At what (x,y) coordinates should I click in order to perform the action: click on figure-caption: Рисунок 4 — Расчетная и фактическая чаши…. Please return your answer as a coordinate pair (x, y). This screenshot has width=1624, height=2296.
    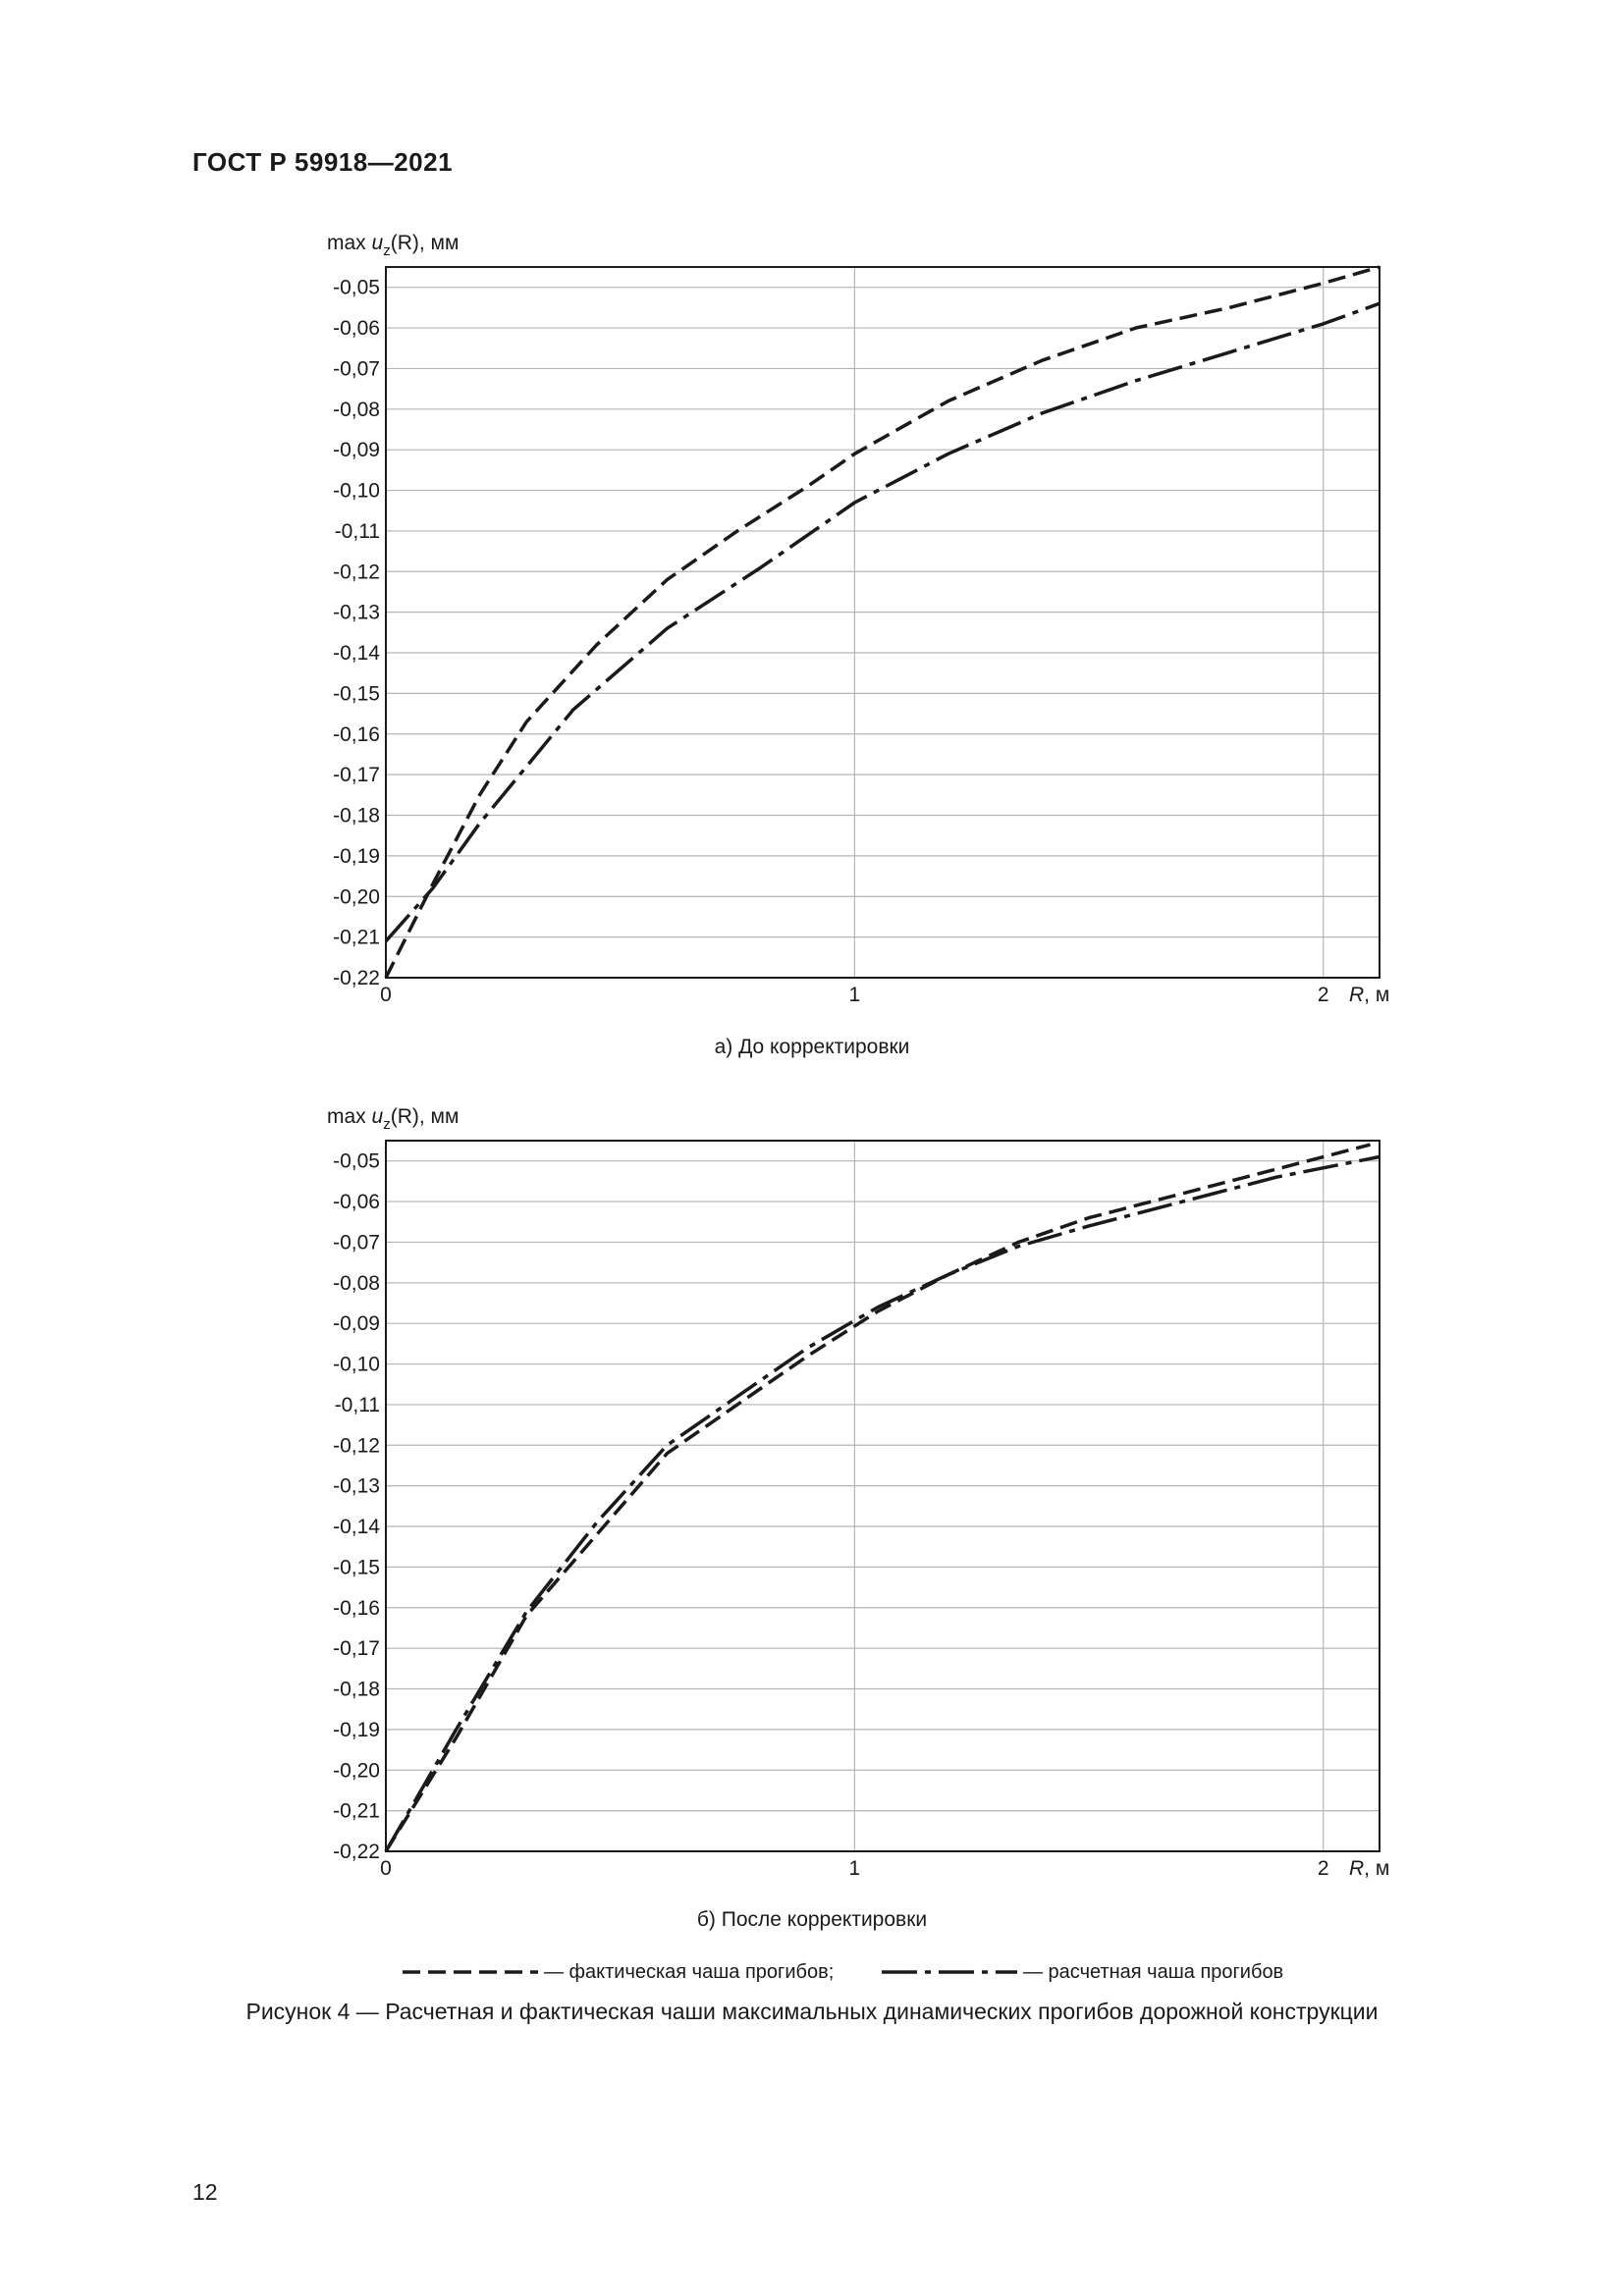
    Looking at the image, I should click on (812, 2012).